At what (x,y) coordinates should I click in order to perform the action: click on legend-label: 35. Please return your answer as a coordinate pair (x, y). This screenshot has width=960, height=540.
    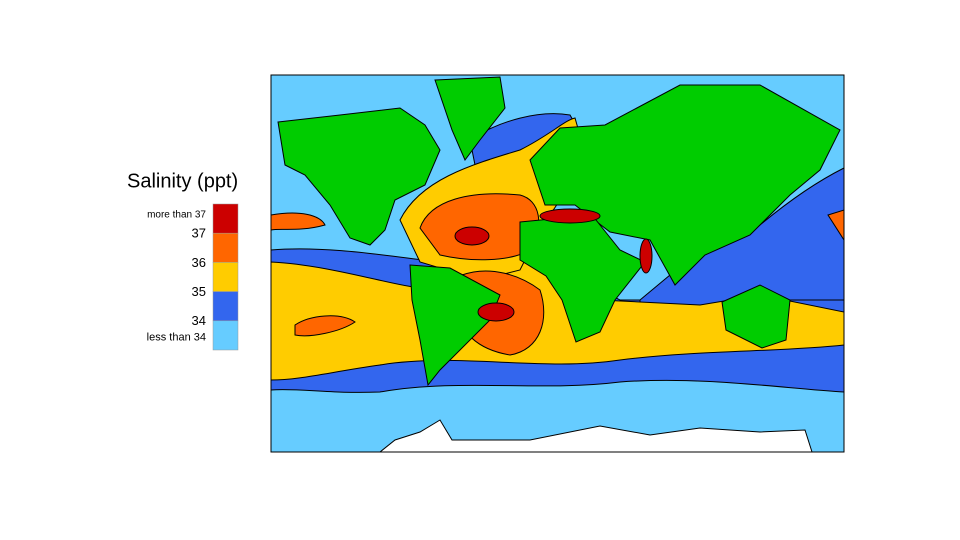
    Looking at the image, I should click on (199, 291).